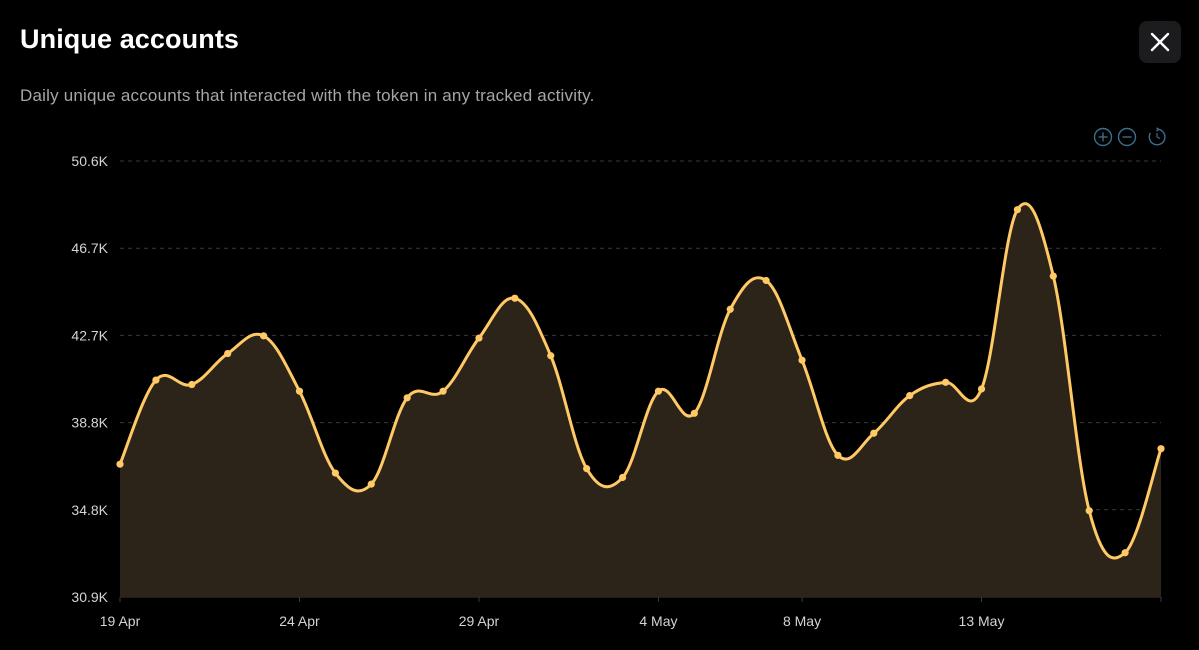  Describe the element at coordinates (299, 621) in the screenshot. I see `x-tick-label: 24 Apr` at that location.